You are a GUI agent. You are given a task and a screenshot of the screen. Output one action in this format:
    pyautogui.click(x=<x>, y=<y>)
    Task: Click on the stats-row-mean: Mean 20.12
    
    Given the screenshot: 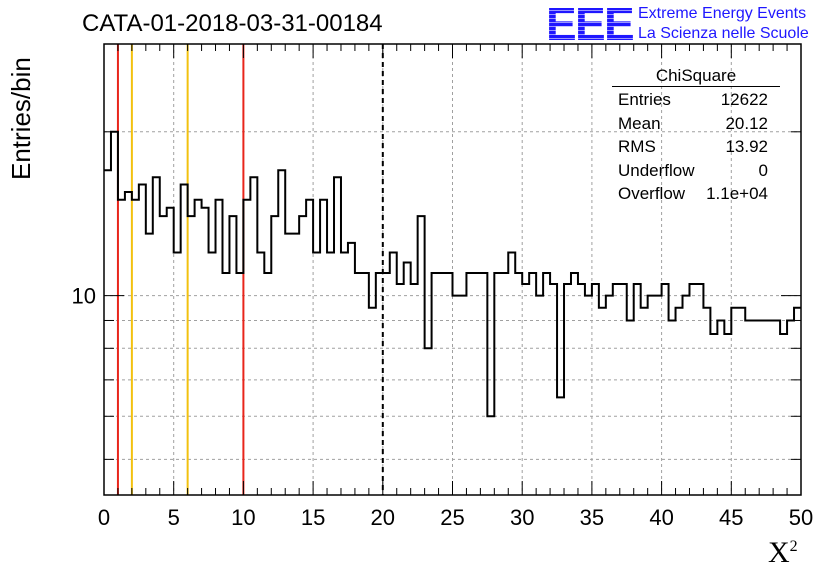 What is the action you would take?
    pyautogui.click(x=696, y=123)
    